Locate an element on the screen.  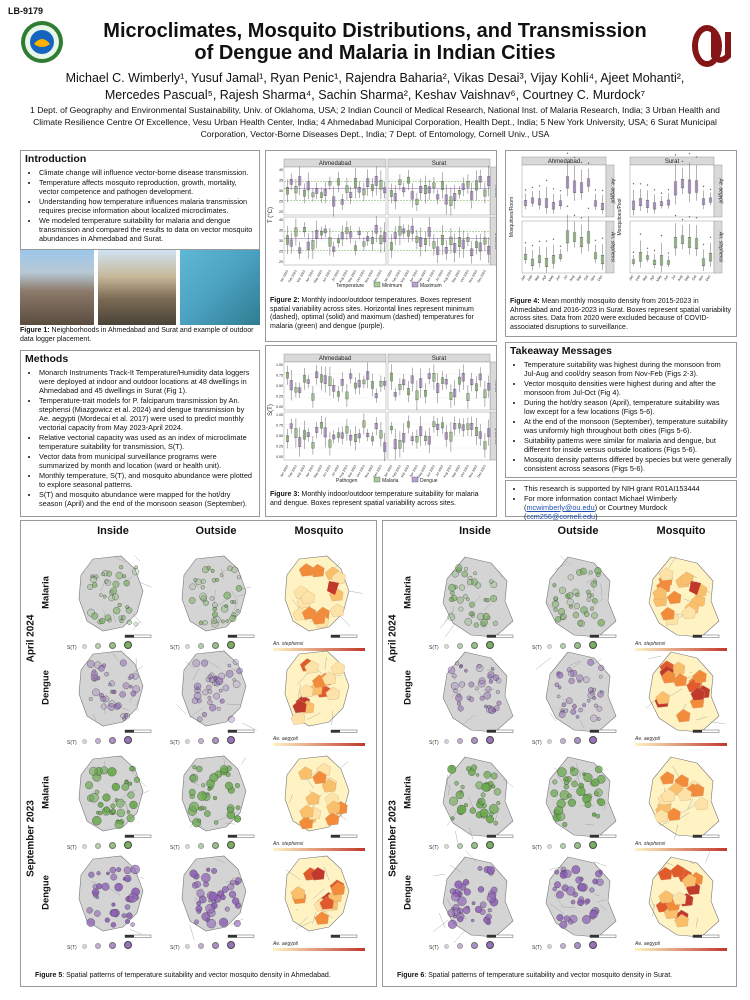
x-tick-label: Jul is located at coordinates (674, 277).